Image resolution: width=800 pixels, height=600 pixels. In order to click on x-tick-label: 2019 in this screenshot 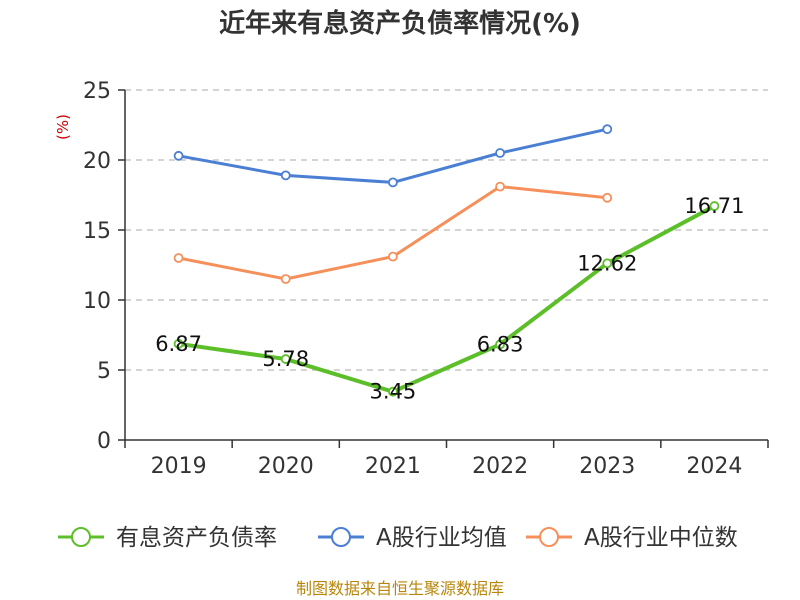, I will do `click(179, 466)`.